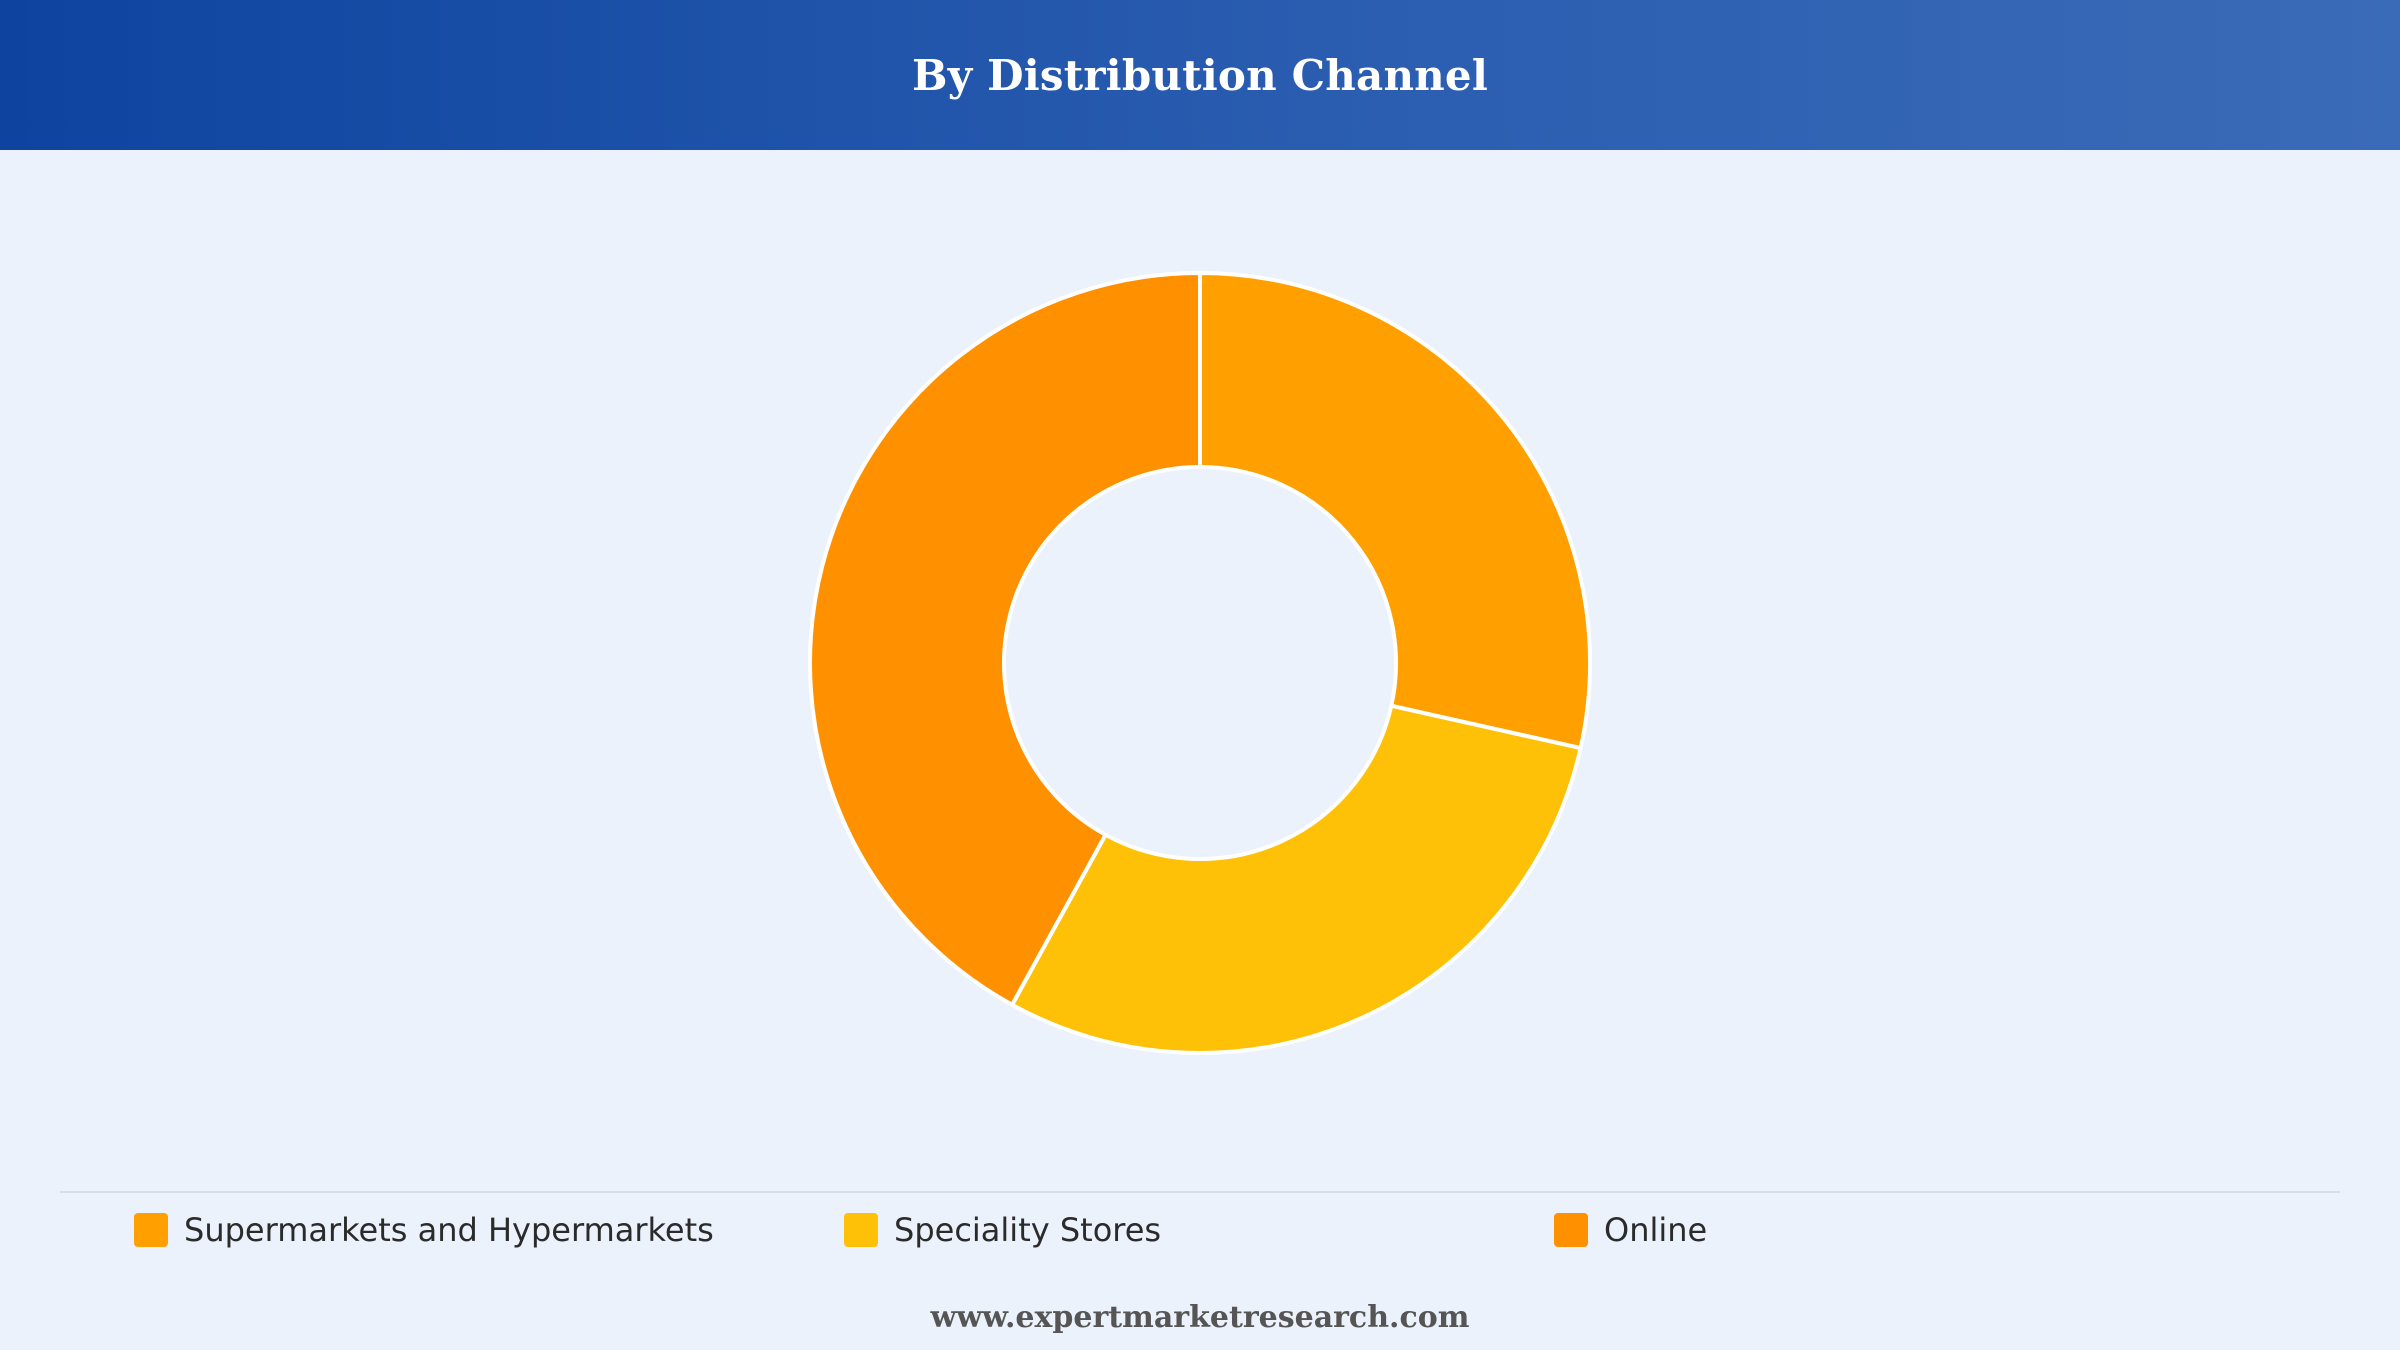 Image resolution: width=2400 pixels, height=1350 pixels. What do you see at coordinates (1296, 879) in the screenshot?
I see `donut-slice-speciality-stores` at bounding box center [1296, 879].